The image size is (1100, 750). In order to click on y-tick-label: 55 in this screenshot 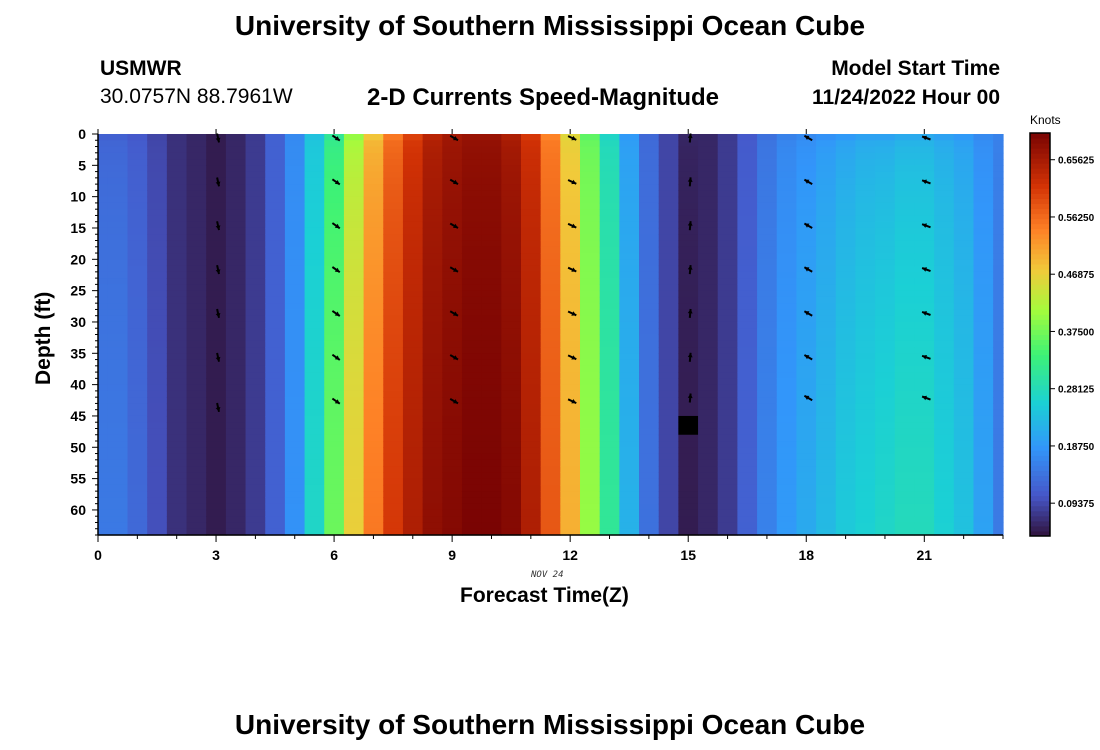, I will do `click(78, 479)`.